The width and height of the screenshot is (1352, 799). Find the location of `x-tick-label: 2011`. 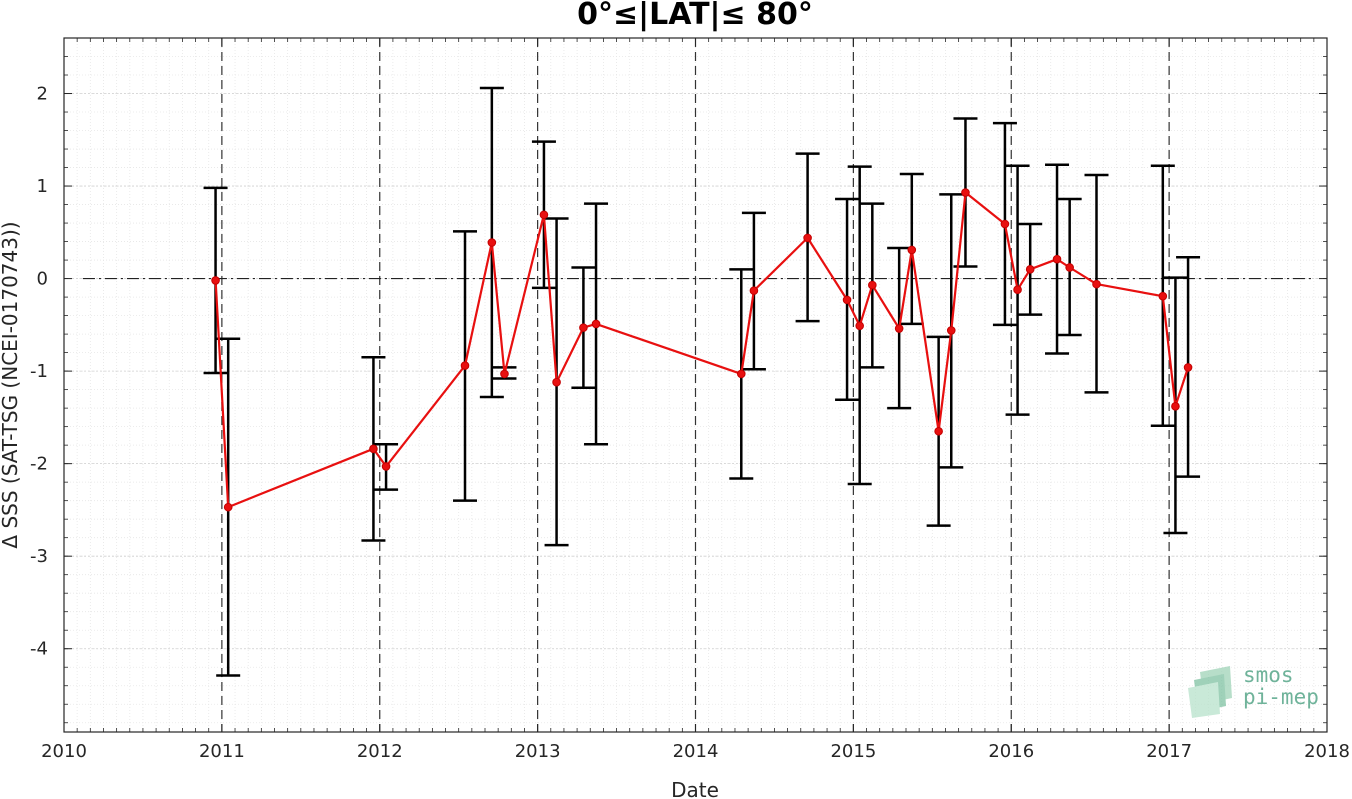

x-tick-label: 2011 is located at coordinates (222, 751).